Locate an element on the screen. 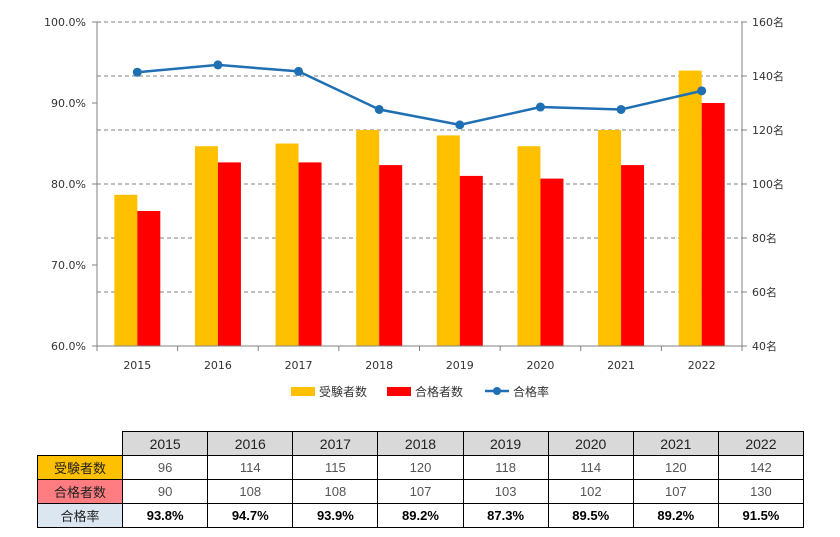 This screenshot has width=840, height=537. right-tick-label: 40名 is located at coordinates (764, 346).